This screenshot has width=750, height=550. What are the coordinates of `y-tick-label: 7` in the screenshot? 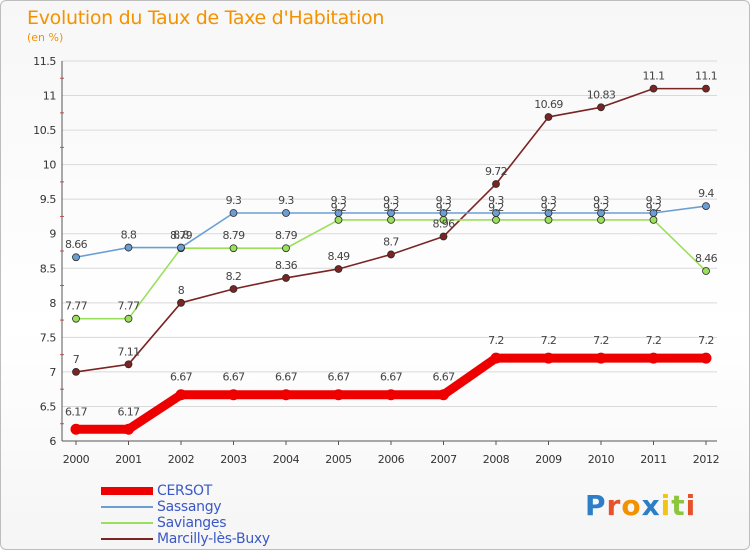 It's located at (52, 372).